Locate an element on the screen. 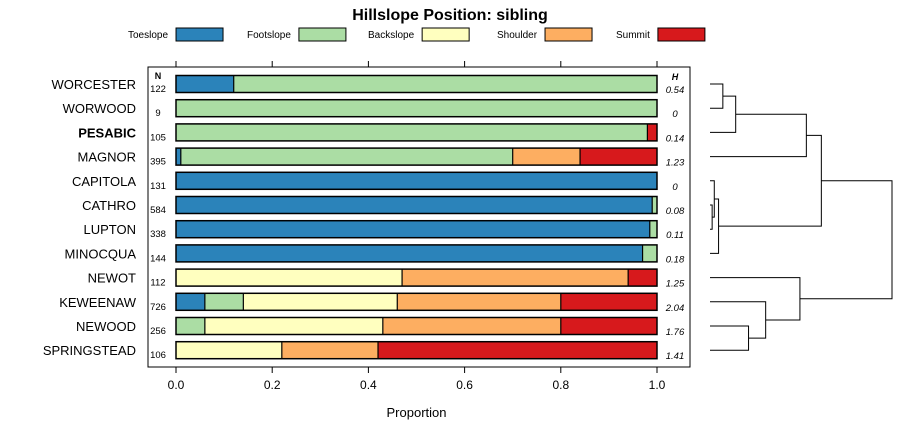 This screenshot has width=900, height=440. x-tick-label: 0.0 is located at coordinates (176, 385).